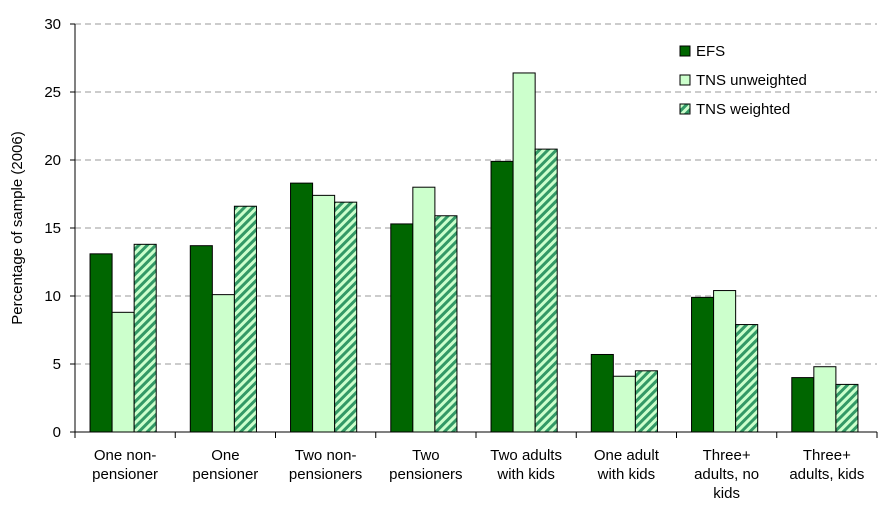 Image resolution: width=878 pixels, height=516 pixels. I want to click on x-tick-label: One adult with kids, so click(627, 465).